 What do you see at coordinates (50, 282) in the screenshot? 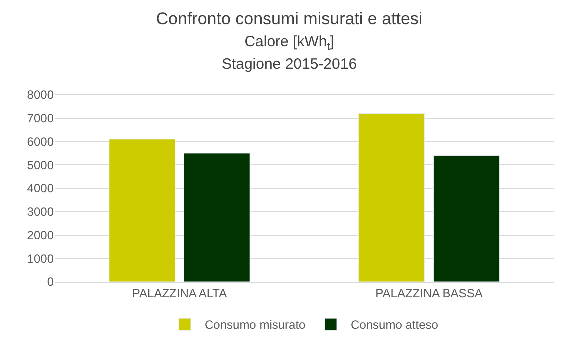
I see `y-tick-label: 0` at bounding box center [50, 282].